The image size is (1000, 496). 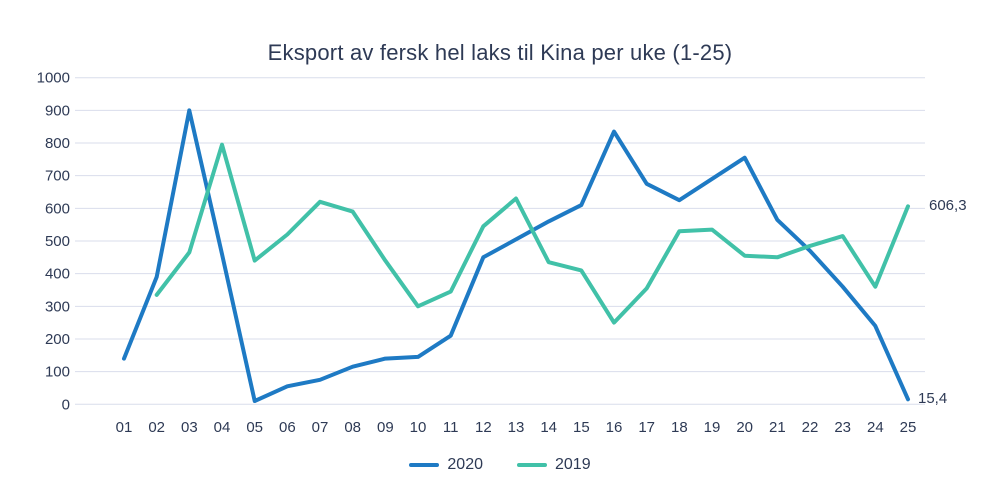 I want to click on x-tick-label-16: 16, so click(x=614, y=427).